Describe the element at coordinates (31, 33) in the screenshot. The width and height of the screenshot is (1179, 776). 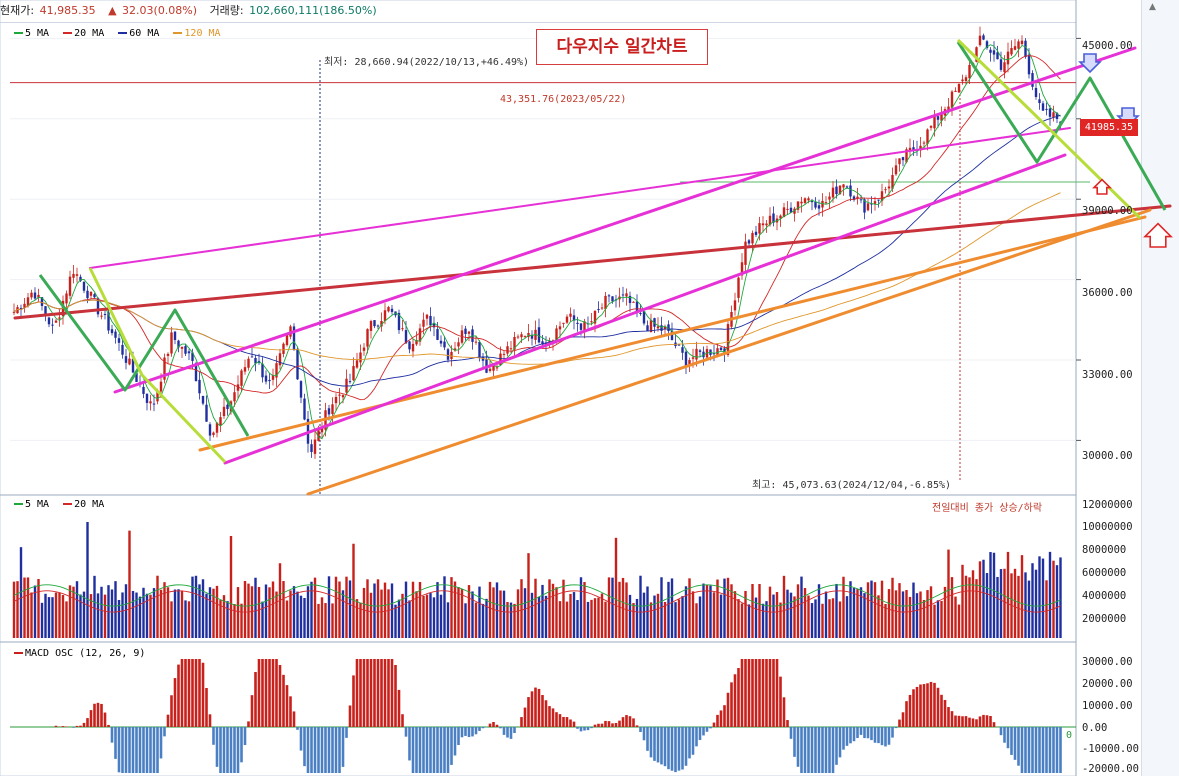
I see `legend-5ma: 5 MA` at that location.